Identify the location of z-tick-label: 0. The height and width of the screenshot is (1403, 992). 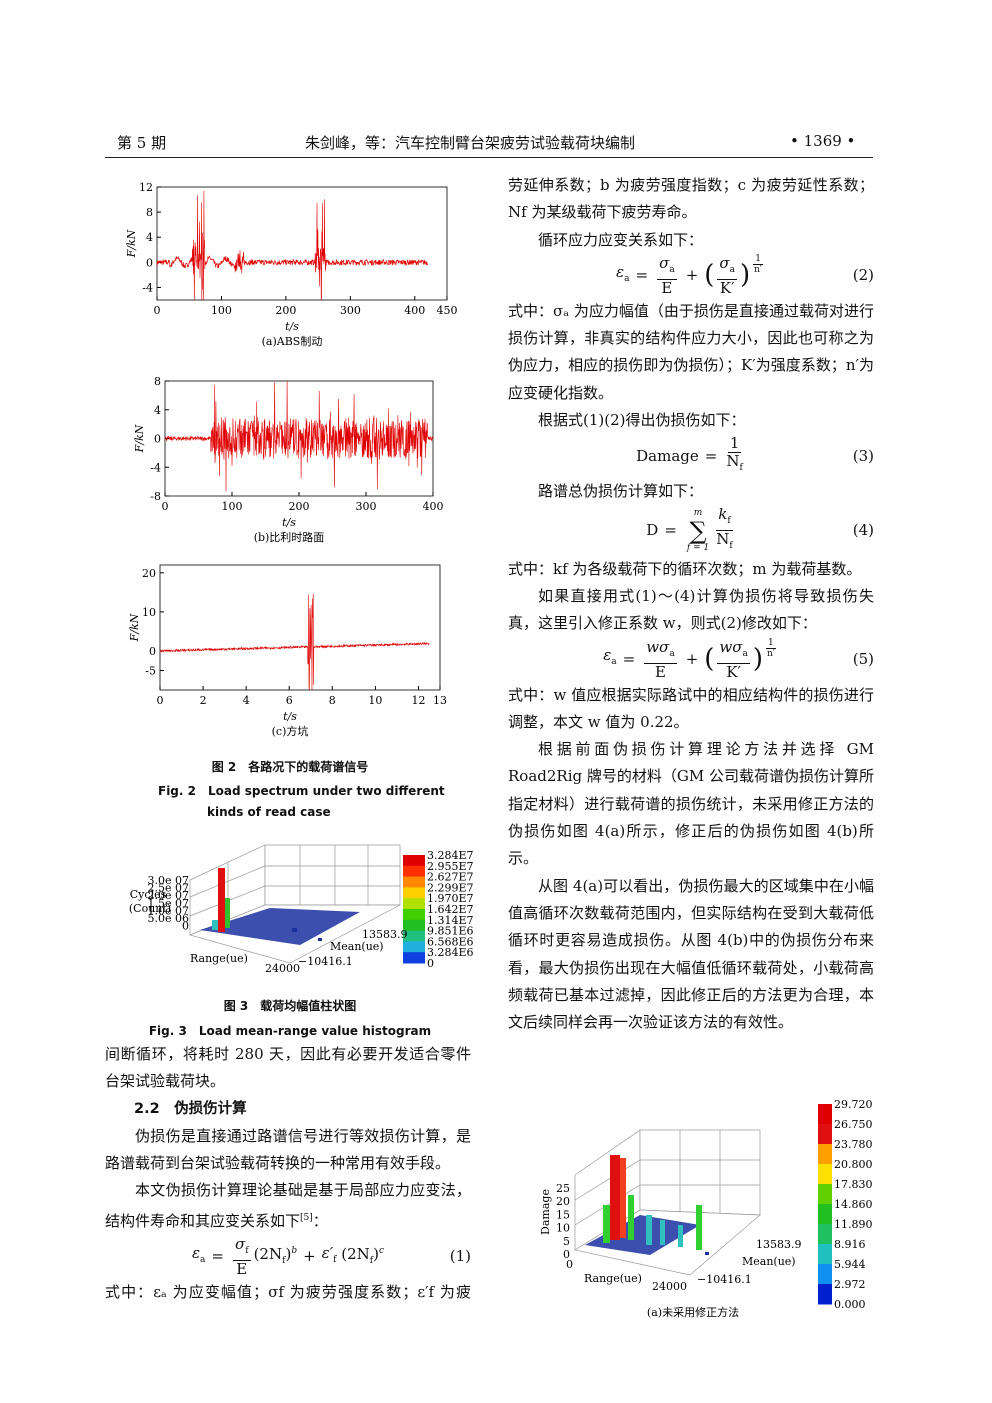
(566, 1254).